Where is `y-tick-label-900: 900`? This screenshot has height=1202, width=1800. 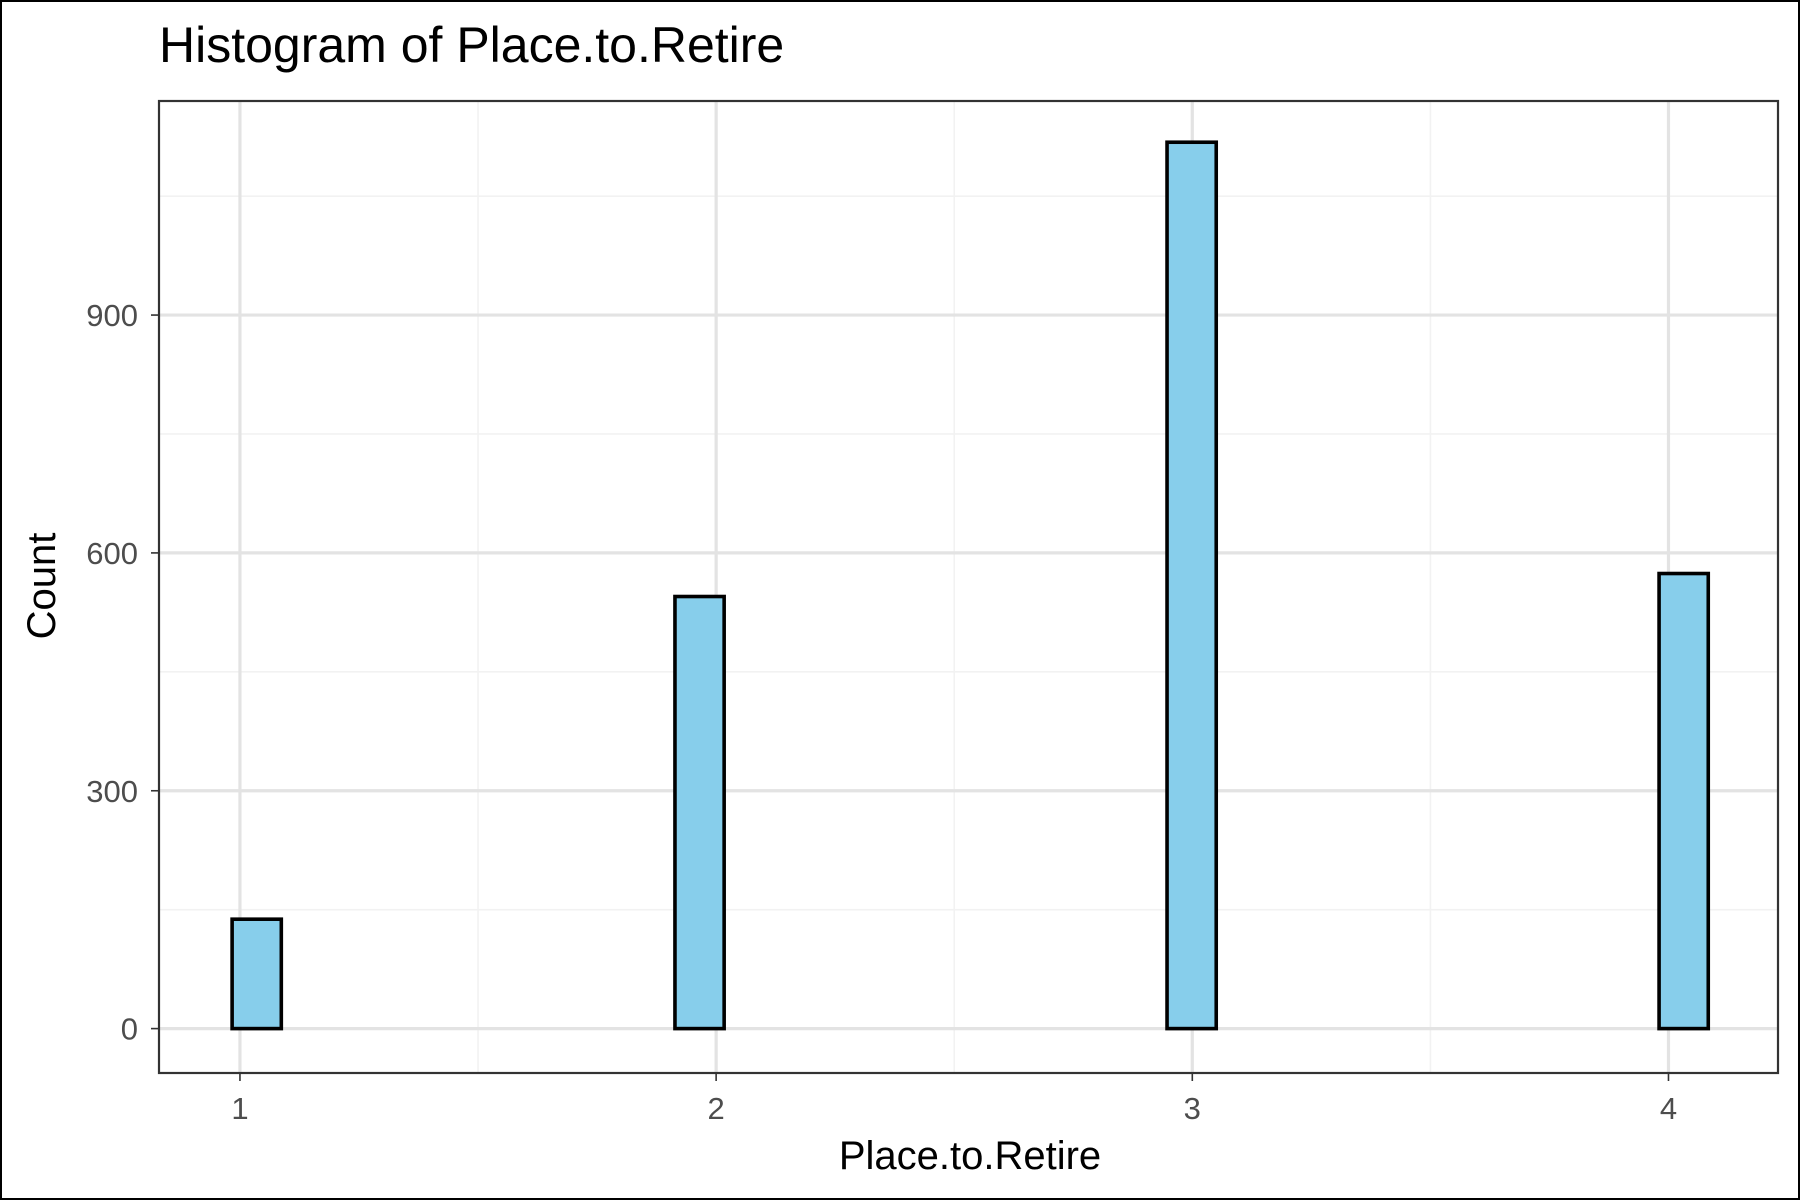 y-tick-label-900: 900 is located at coordinates (112, 315).